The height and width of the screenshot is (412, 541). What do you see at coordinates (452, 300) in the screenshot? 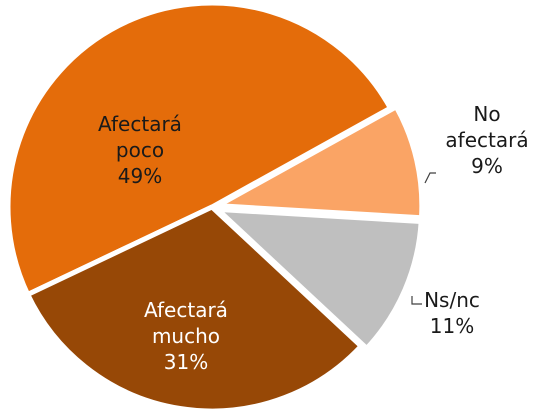
I see `category-label: Ns/nc` at bounding box center [452, 300].